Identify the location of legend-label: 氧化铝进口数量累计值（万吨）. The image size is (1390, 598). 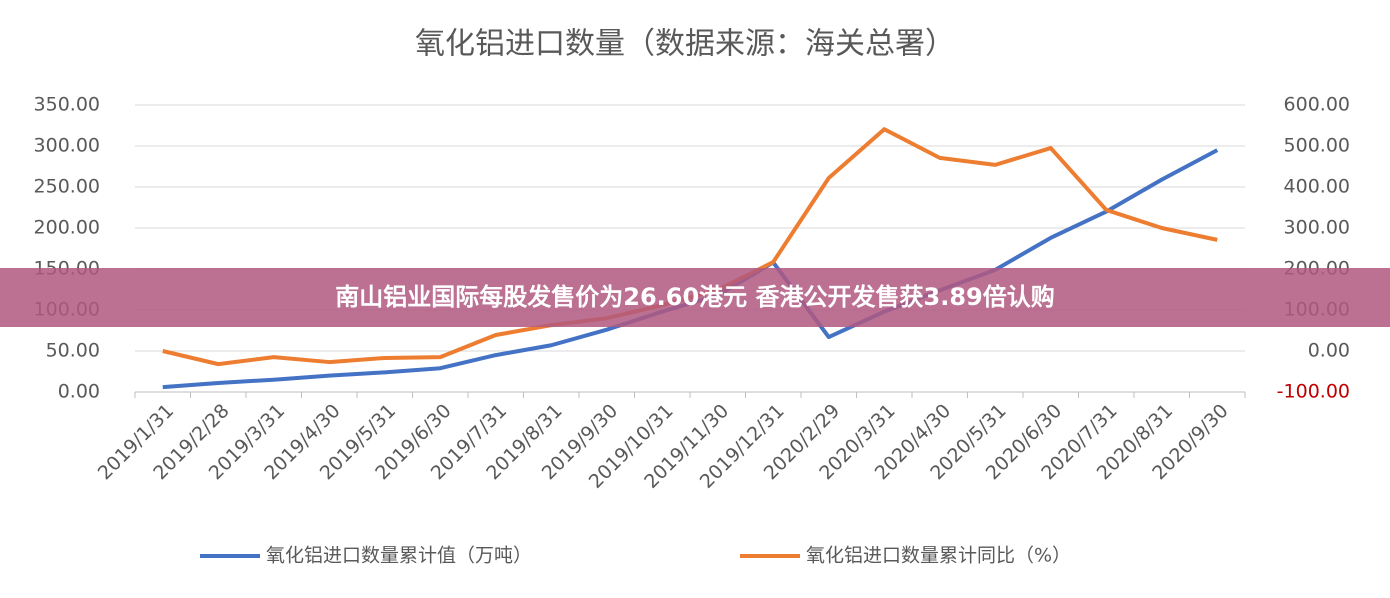
(399, 556).